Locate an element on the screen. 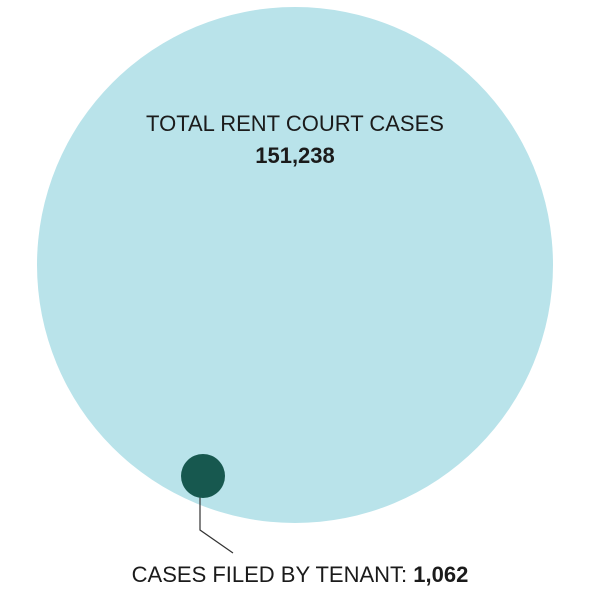  tenant-cases-leader-line is located at coordinates (216, 525).